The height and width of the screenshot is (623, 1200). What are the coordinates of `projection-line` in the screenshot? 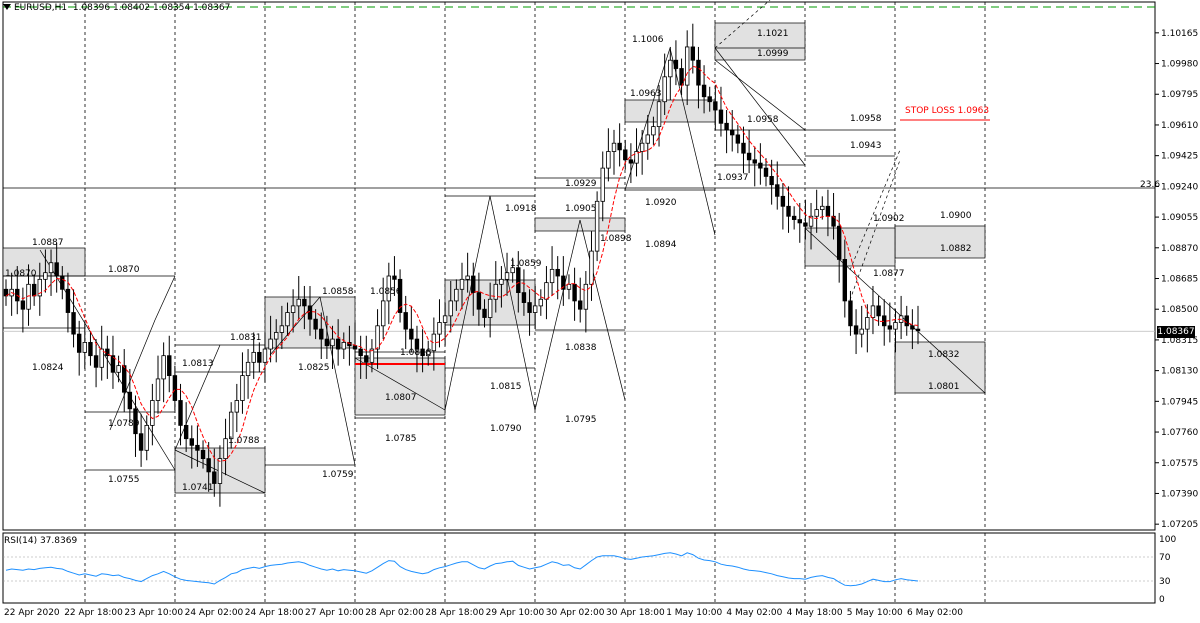 It's located at (875, 210).